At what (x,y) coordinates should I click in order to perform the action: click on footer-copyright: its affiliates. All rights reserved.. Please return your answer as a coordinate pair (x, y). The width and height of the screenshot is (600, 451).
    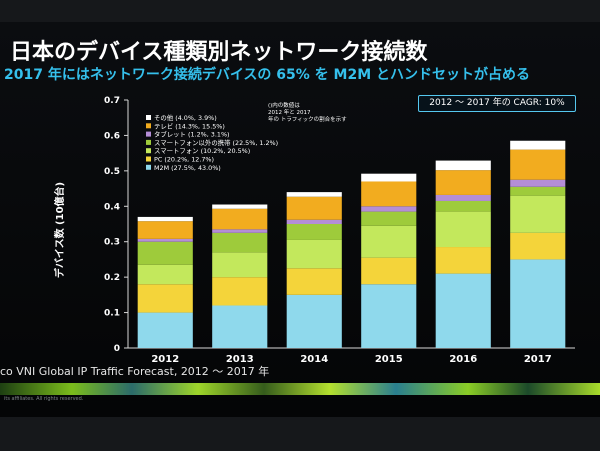
    Looking at the image, I should click on (44, 399).